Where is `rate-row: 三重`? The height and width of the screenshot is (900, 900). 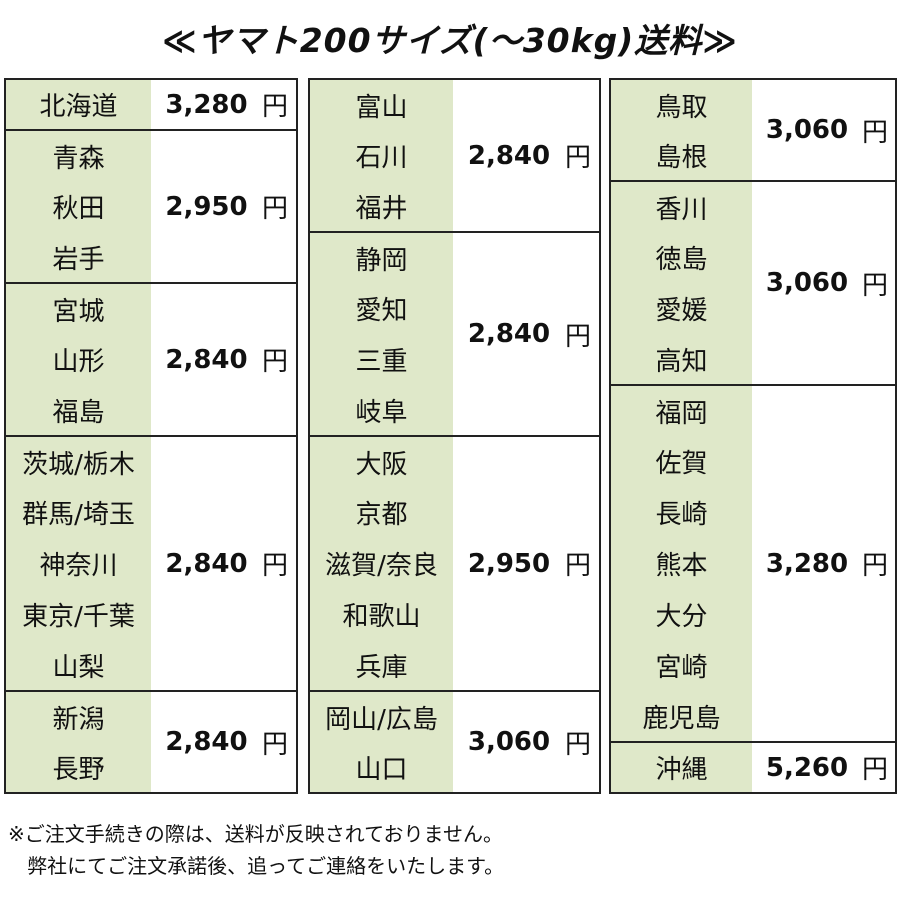 rate-row: 三重 is located at coordinates (454, 359).